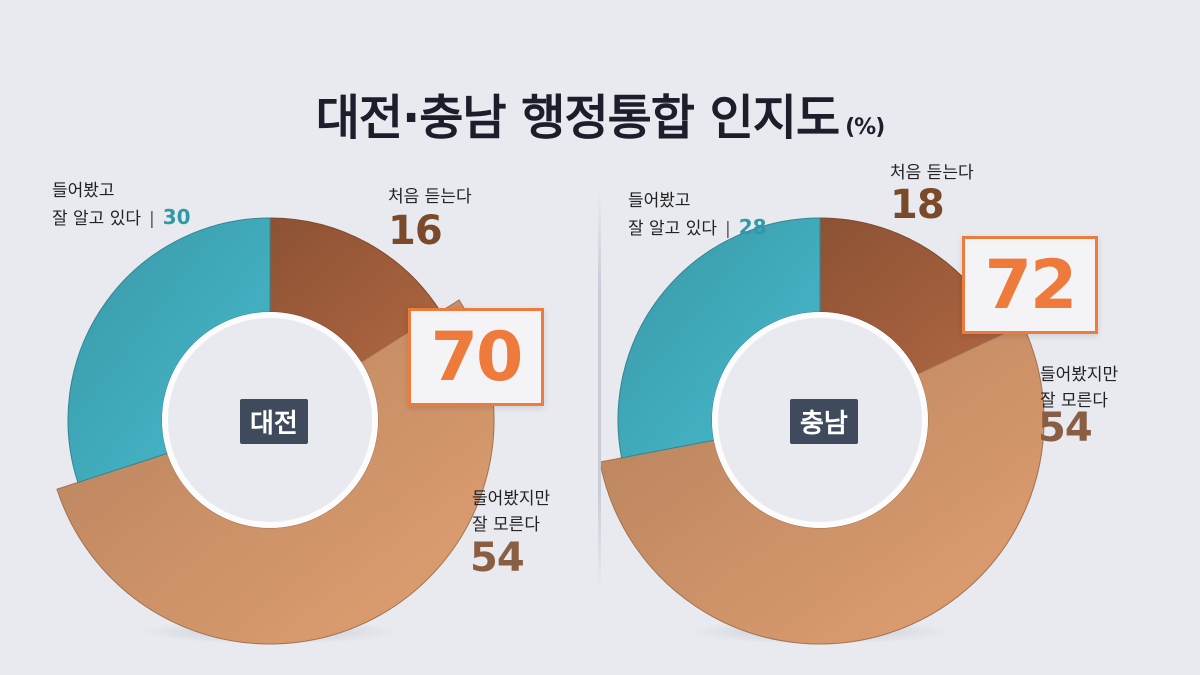 Image resolution: width=1200 pixels, height=675 pixels. I want to click on left-known-line2: 잘 알고 있다, so click(97, 219).